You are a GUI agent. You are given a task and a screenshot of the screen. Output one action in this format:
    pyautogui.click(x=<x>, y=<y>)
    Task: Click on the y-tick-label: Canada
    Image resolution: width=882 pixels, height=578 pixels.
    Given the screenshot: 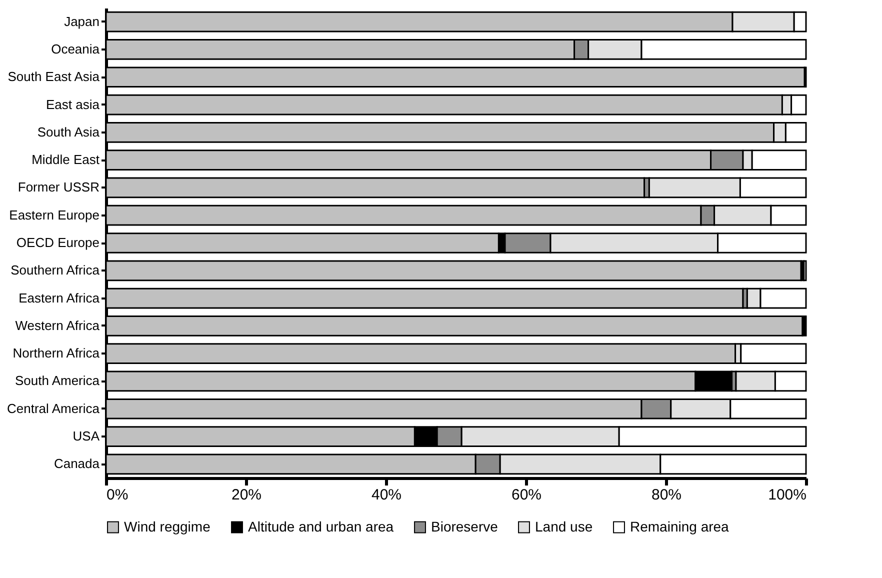 What is the action you would take?
    pyautogui.click(x=77, y=464)
    